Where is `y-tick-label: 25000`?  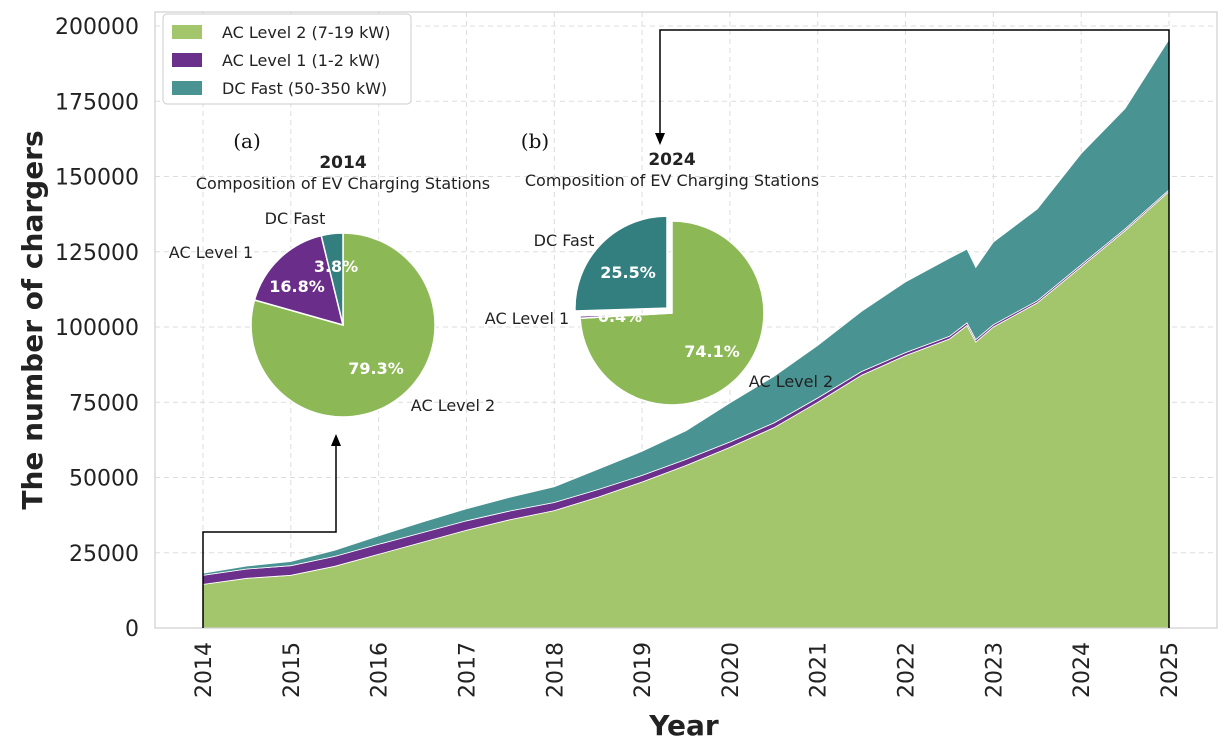
y-tick-label: 25000 is located at coordinates (104, 554).